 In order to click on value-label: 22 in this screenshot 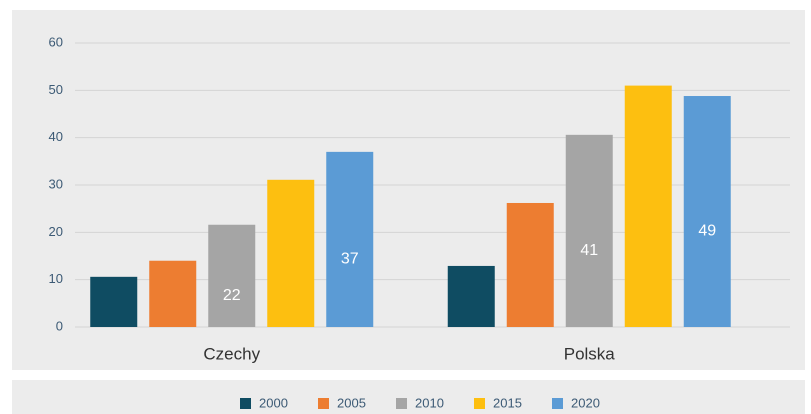, I will do `click(232, 295)`.